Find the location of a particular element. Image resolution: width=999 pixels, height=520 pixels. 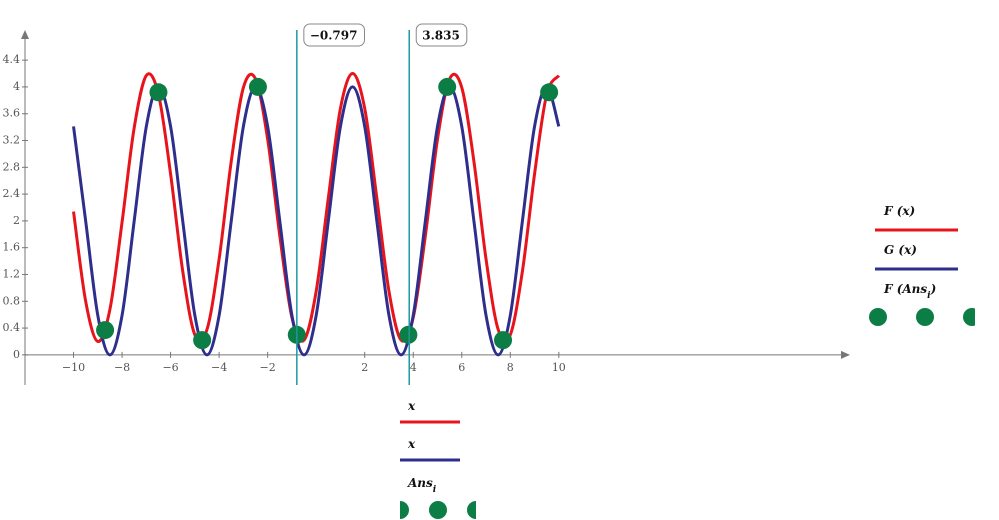

cursor-value: 3.835 is located at coordinates (441, 36).